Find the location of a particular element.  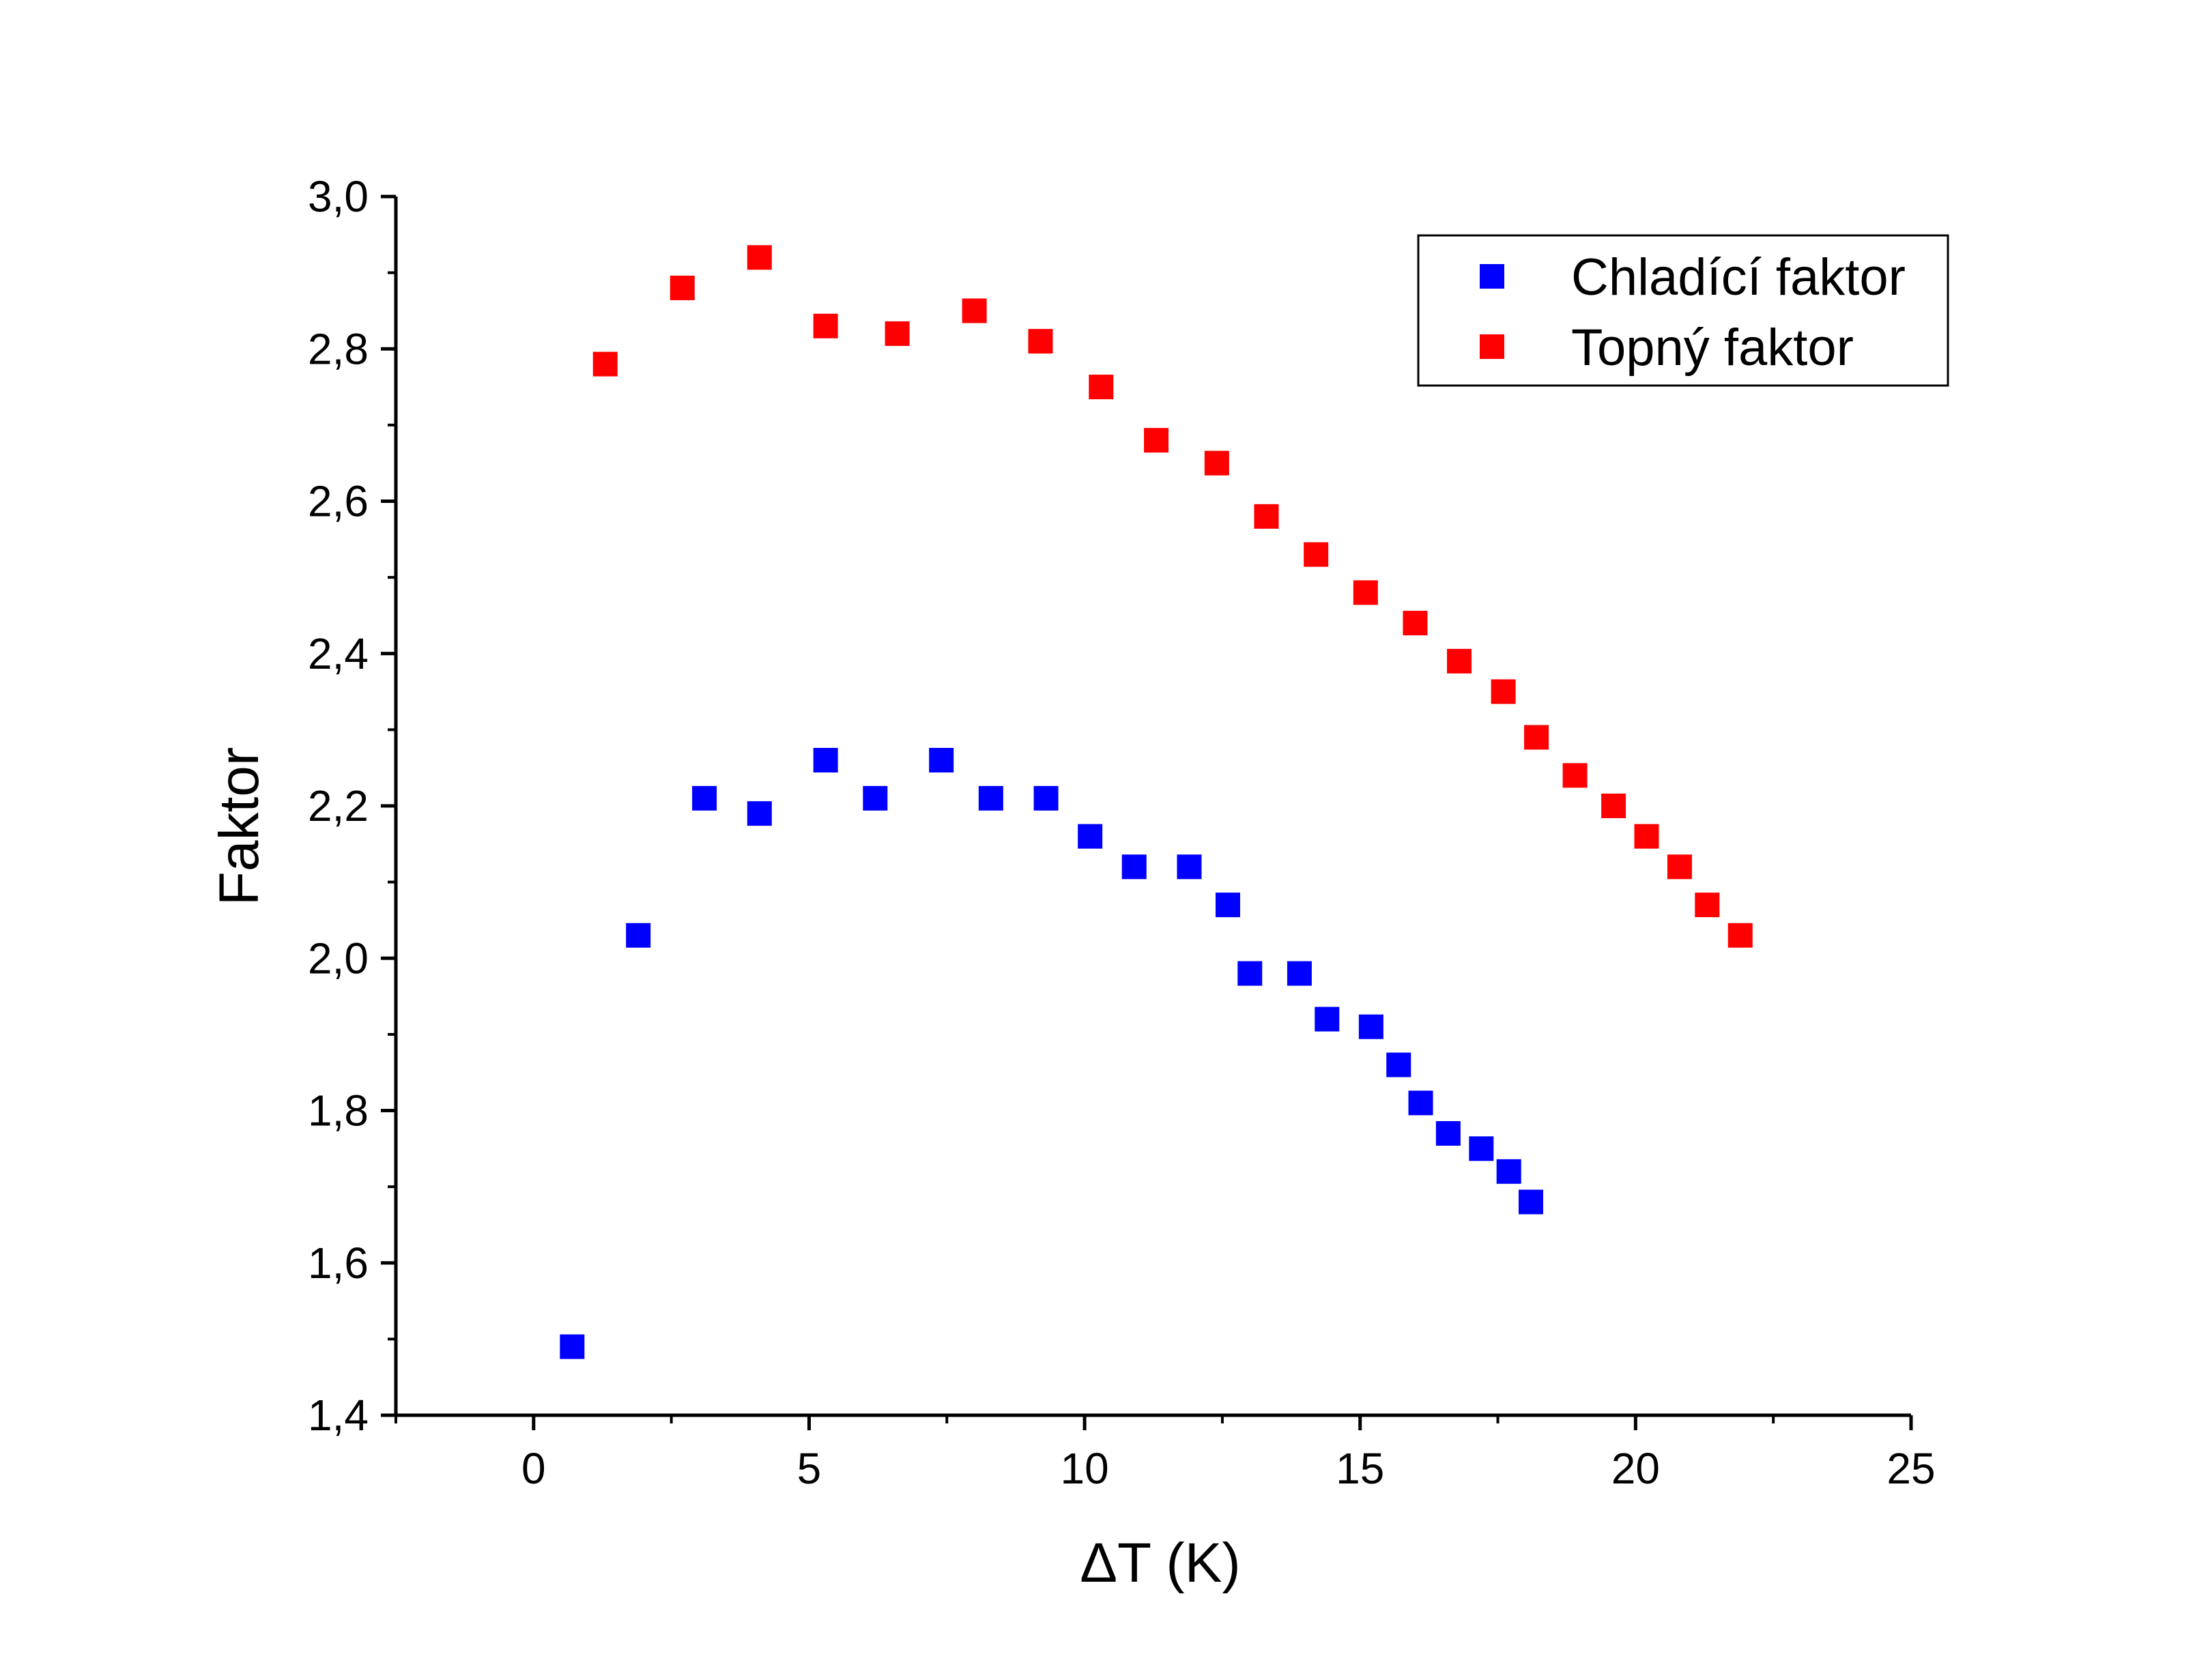

legend-label-topny-faktor: Topný faktor is located at coordinates (1713, 348).